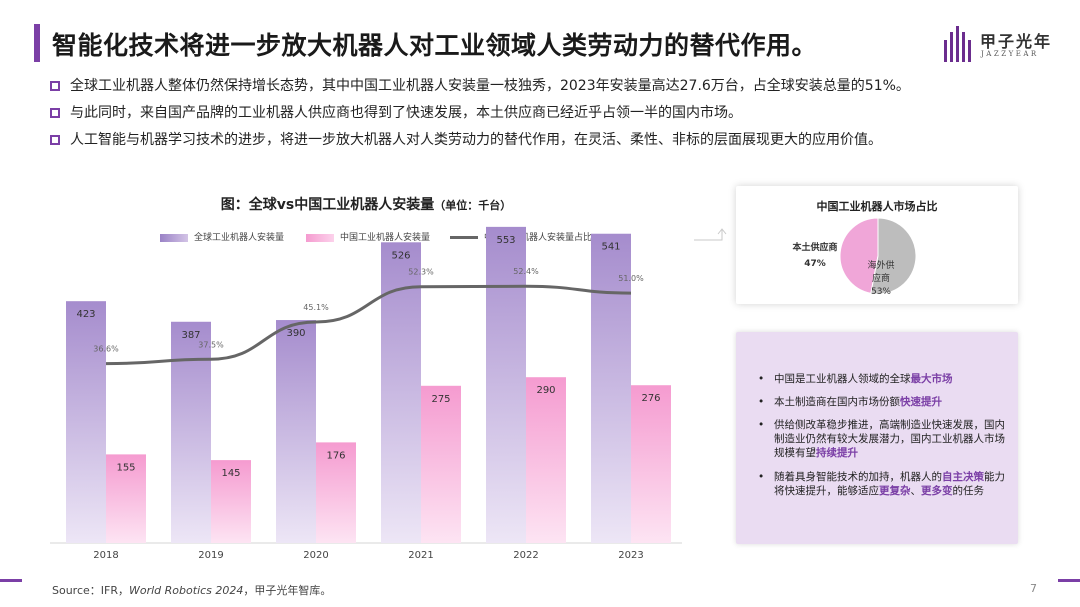 The height and width of the screenshot is (607, 1080). Describe the element at coordinates (106, 349) in the screenshot. I see `share-label-2018: 36.6%` at that location.